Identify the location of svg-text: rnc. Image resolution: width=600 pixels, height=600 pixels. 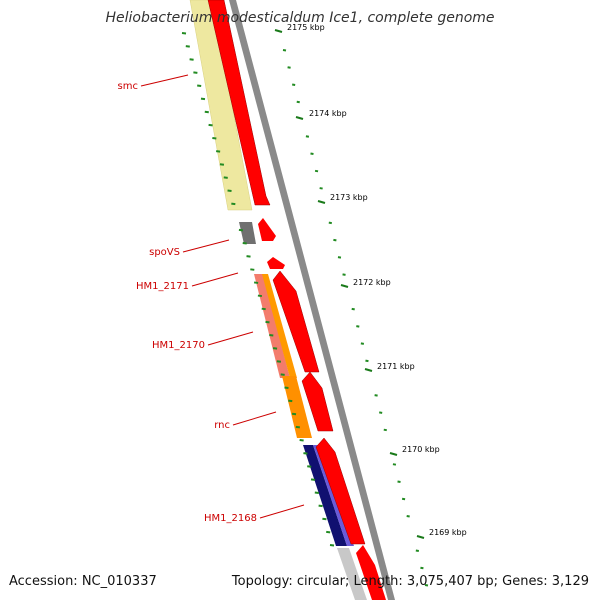
(222, 425).